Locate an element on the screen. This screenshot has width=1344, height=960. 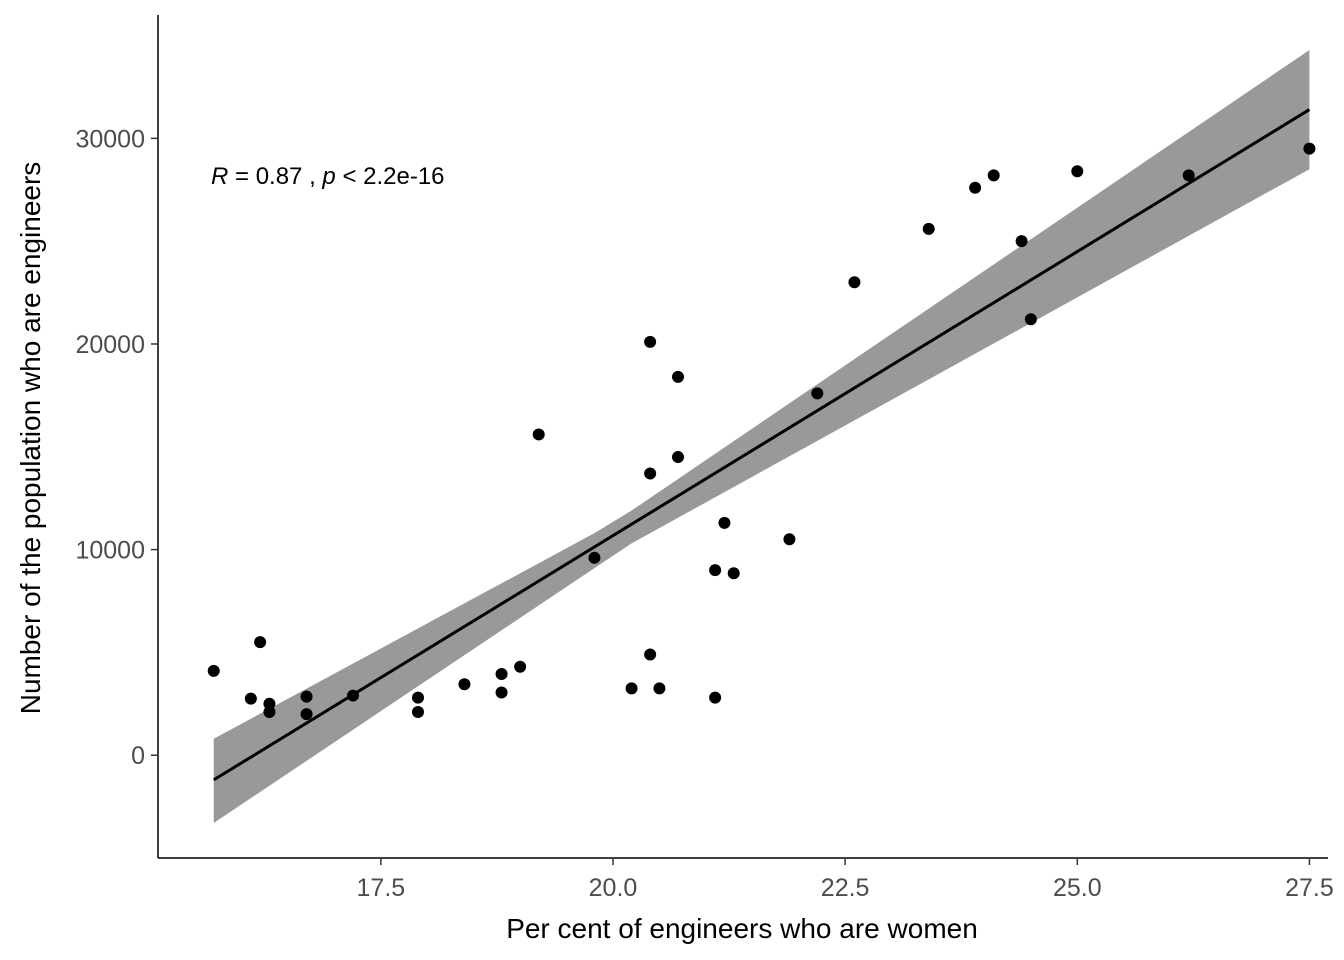
x-axis-title: Per cent of engineers who are women is located at coordinates (742, 928).